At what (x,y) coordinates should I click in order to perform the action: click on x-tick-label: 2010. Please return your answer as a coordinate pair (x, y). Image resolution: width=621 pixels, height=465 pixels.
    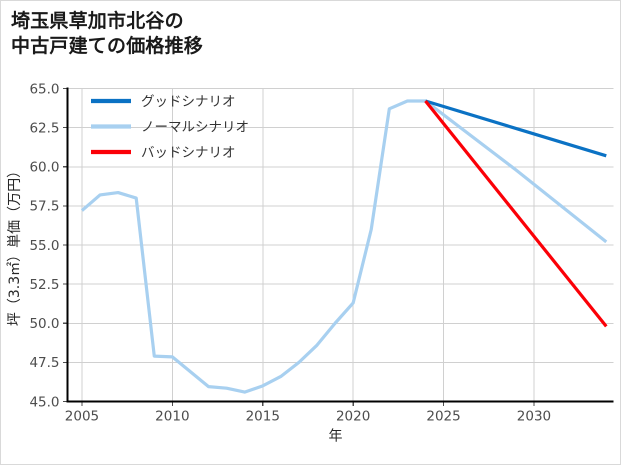
    Looking at the image, I should click on (172, 417).